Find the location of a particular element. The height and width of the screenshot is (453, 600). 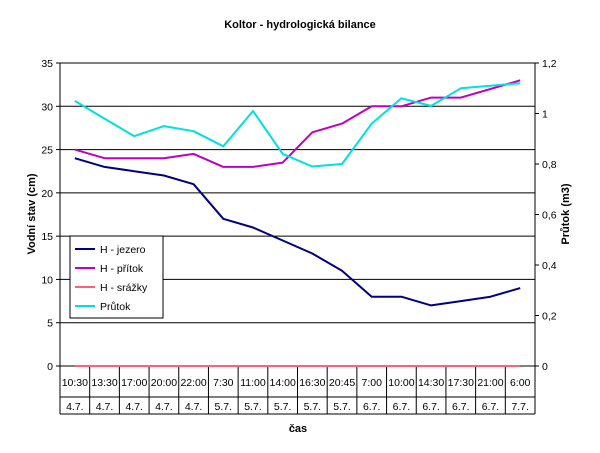

x-category-time: 14:30 is located at coordinates (431, 383).